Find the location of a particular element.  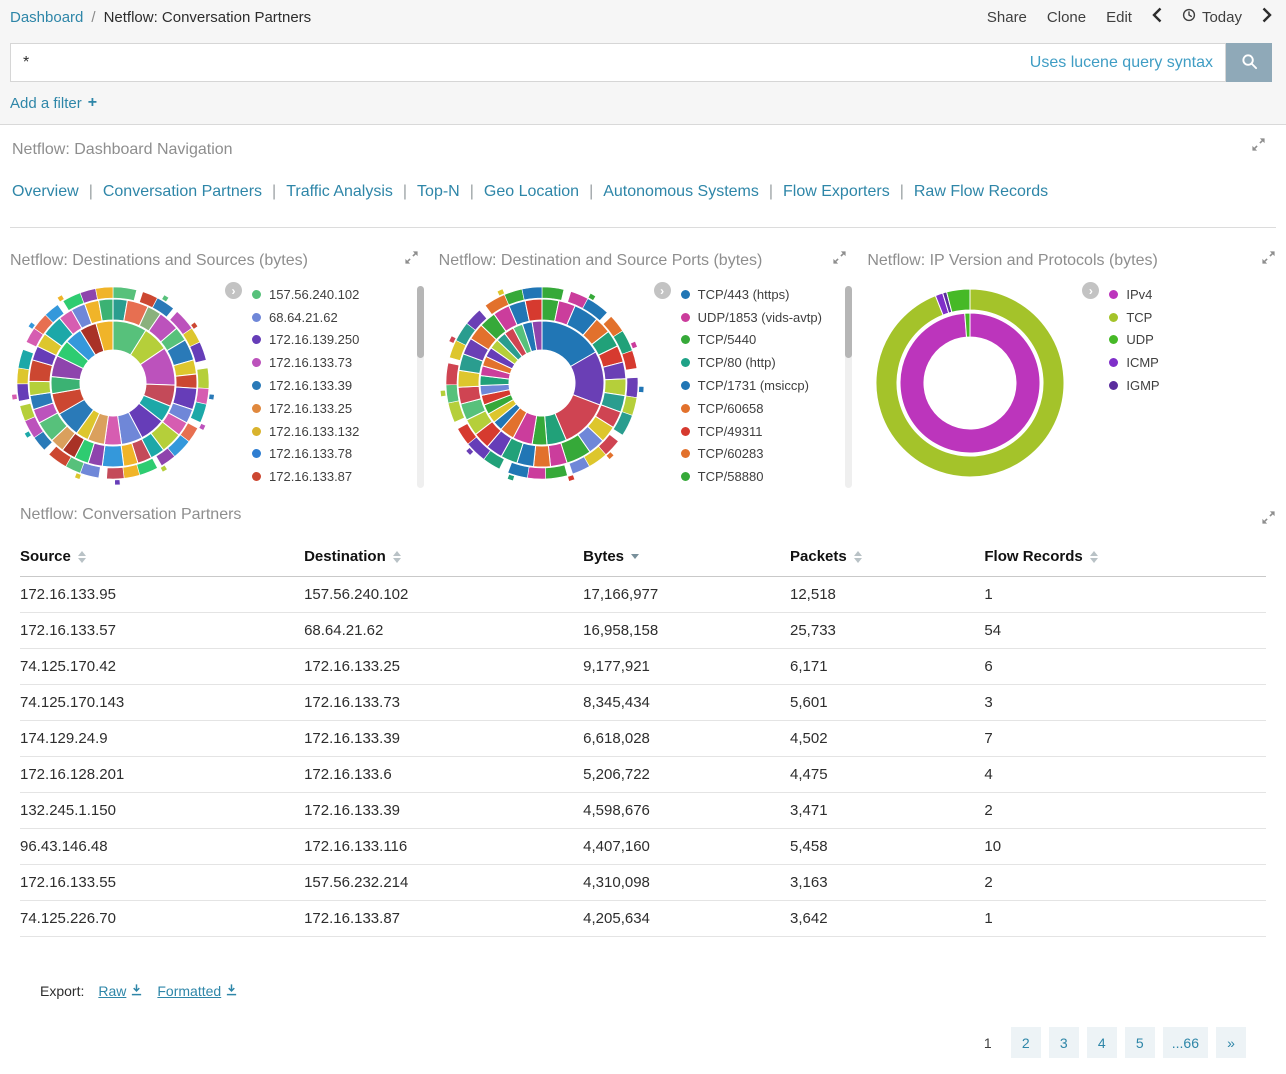

sort-header: Bytes is located at coordinates (611, 556).